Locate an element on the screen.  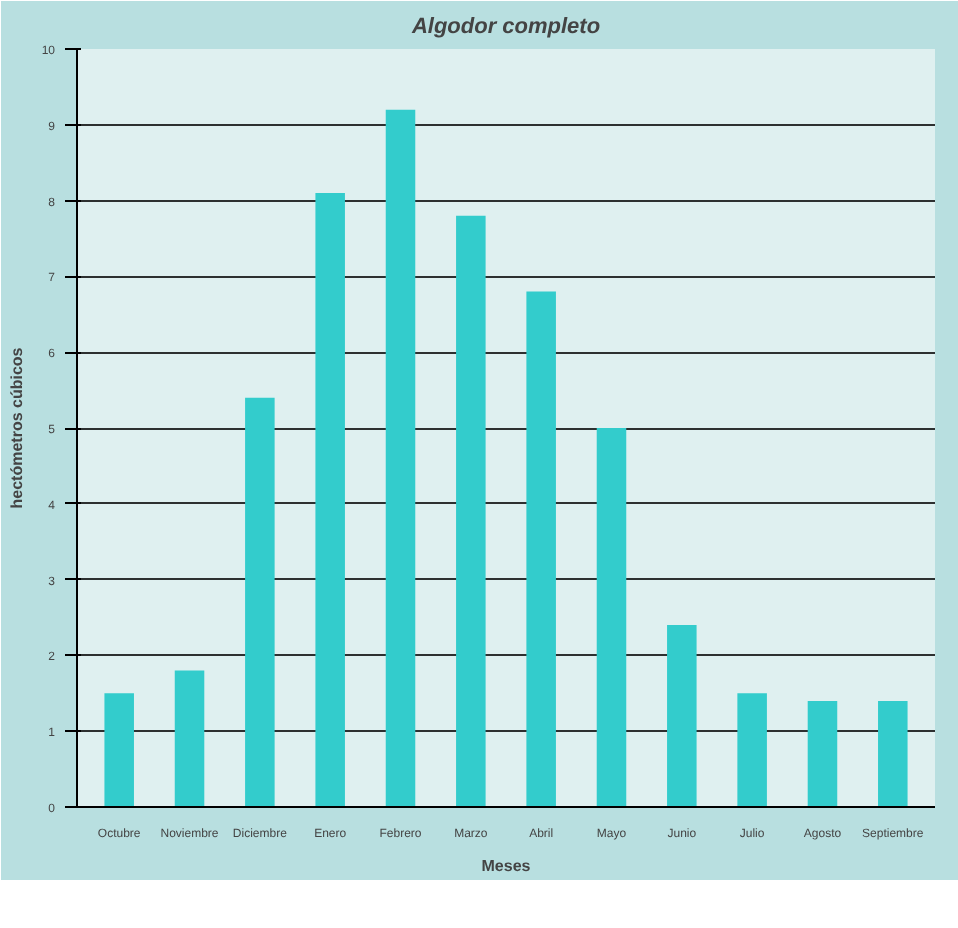
y-axis-title: hectómetros cúbicos is located at coordinates (16, 427).